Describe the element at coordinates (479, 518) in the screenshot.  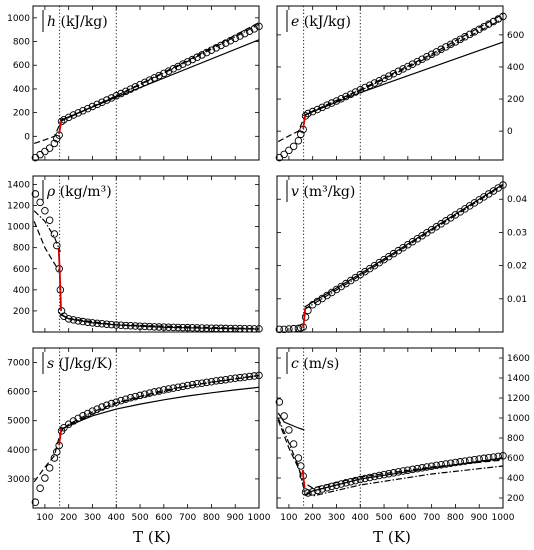
I see `x-tick-label-c-900: 900` at that location.